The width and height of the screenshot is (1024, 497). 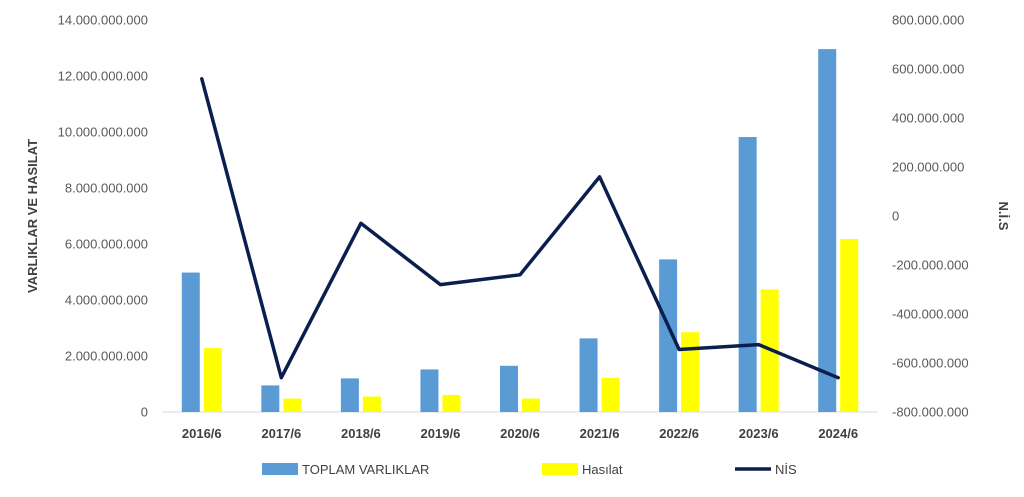 I want to click on x-tick-label: 2017/6, so click(x=281, y=433).